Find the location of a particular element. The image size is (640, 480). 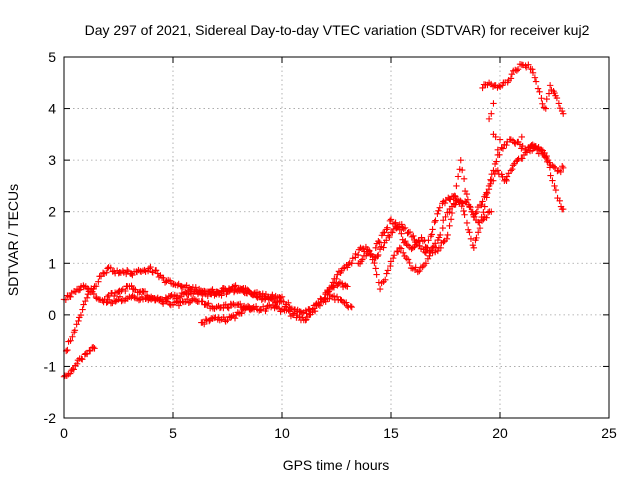

y-tick-label: 3 is located at coordinates (52, 160).